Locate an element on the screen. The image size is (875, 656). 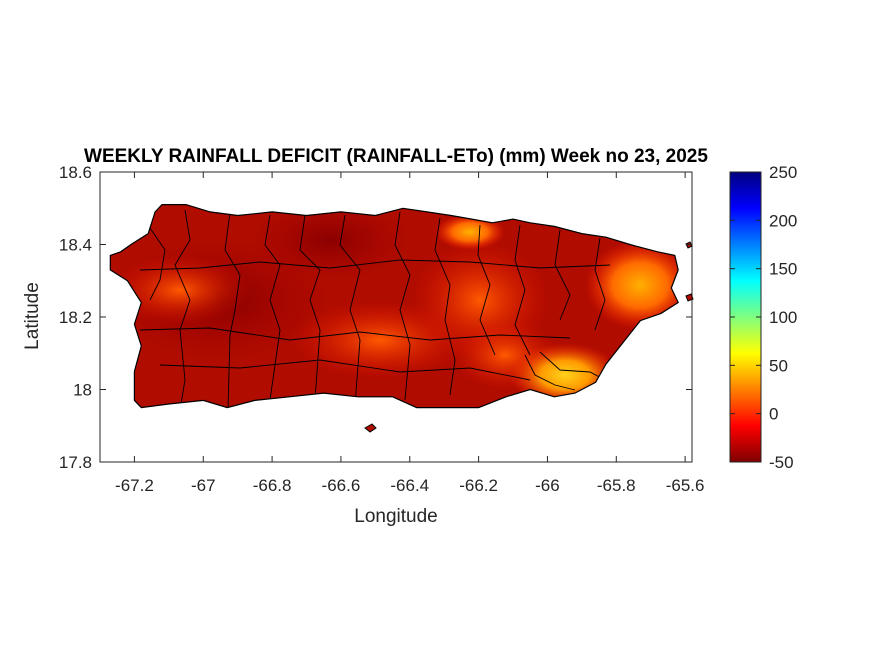
y-tick-label: 18.4 is located at coordinates (75, 245).